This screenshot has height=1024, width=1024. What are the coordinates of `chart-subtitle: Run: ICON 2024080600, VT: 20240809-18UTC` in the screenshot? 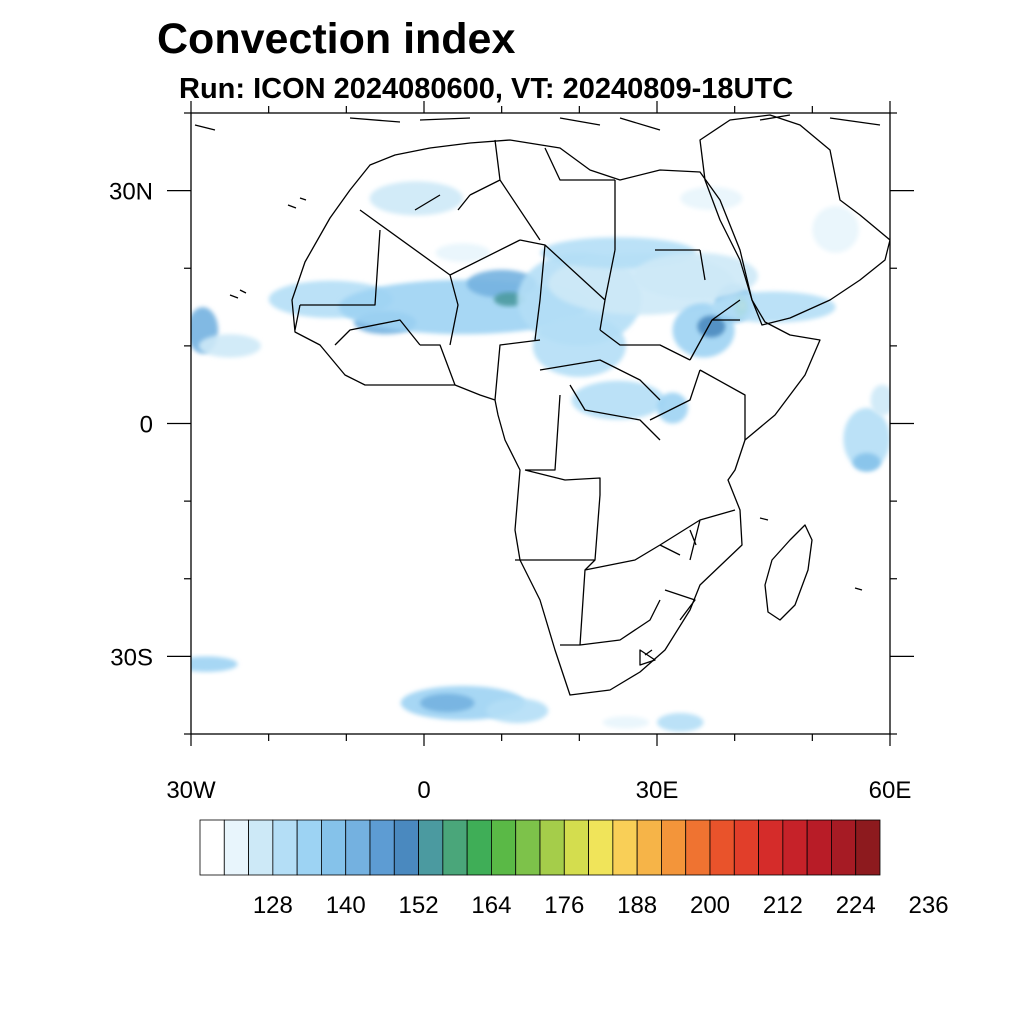 It's located at (486, 89).